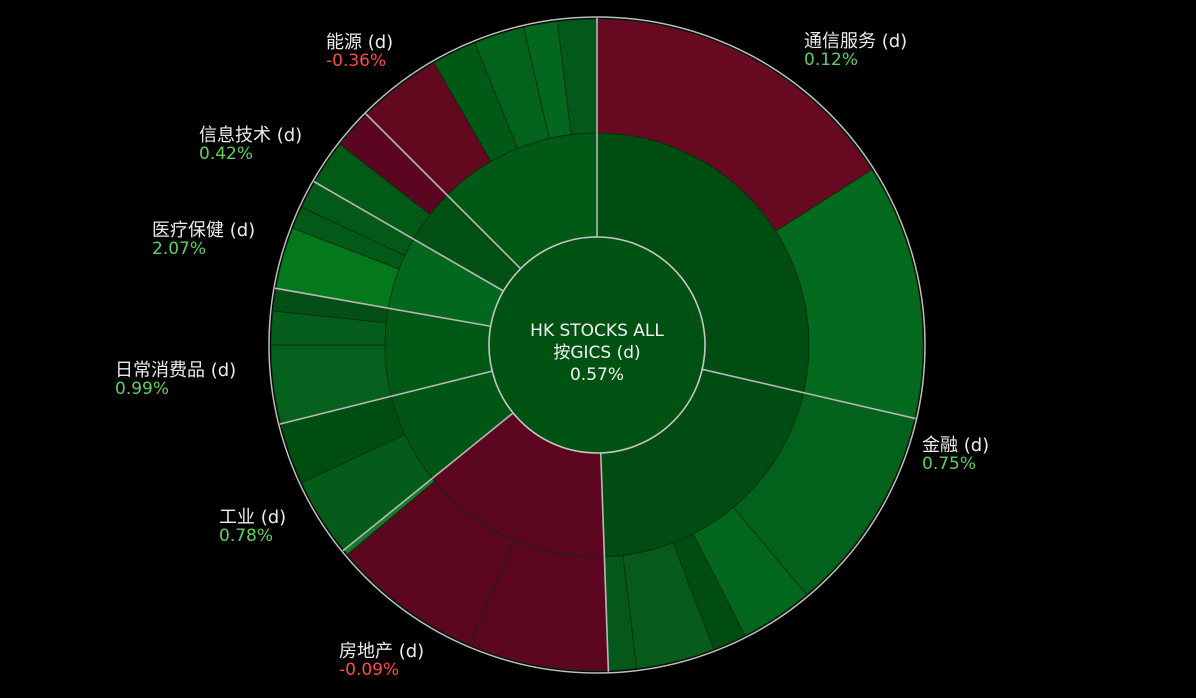 The width and height of the screenshot is (1196, 698). I want to click on sector-change: -0.09%, so click(369, 669).